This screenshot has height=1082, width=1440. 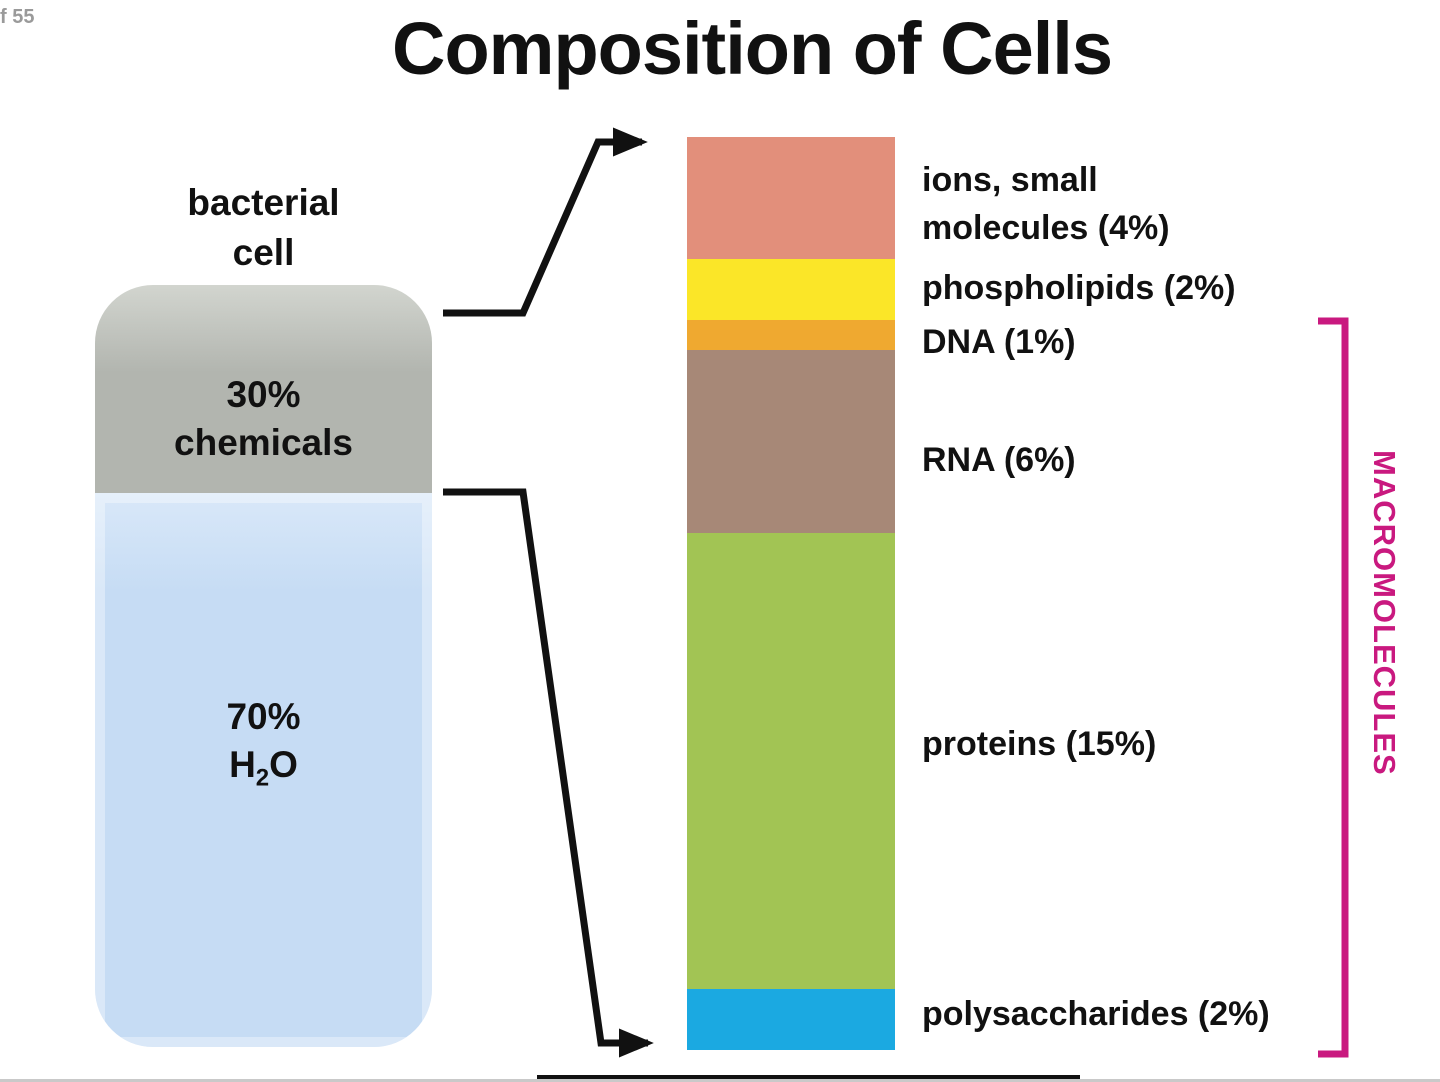 I want to click on macromolecules-bracket, so click(x=1333, y=687).